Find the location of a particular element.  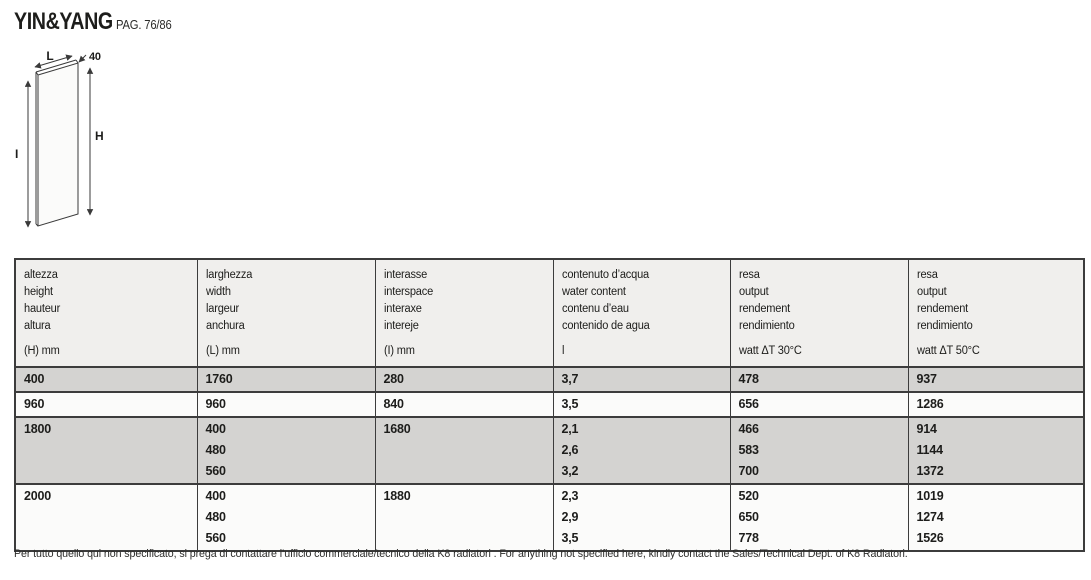

table-cell: 2,3 2,9 3,5 is located at coordinates (641, 517).